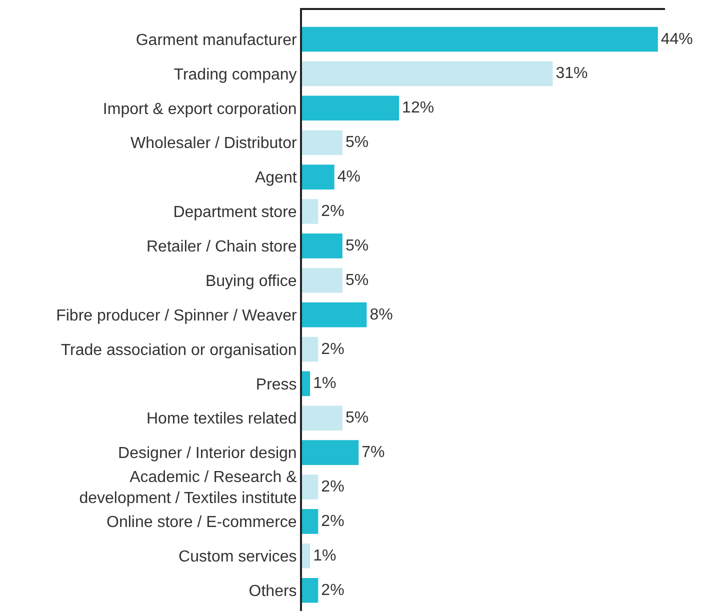 This screenshot has height=613, width=720. I want to click on y-tick-label: Import & export corporation, so click(199, 109).